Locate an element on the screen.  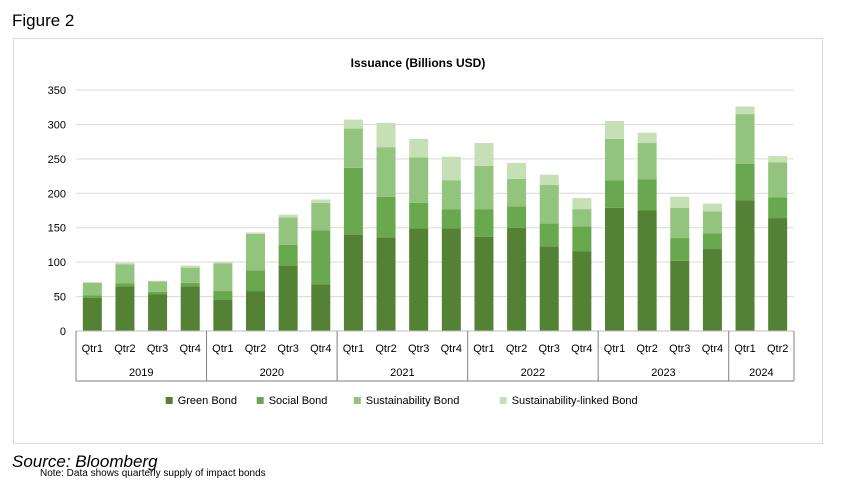
y-tick-label: 200 is located at coordinates (57, 194).